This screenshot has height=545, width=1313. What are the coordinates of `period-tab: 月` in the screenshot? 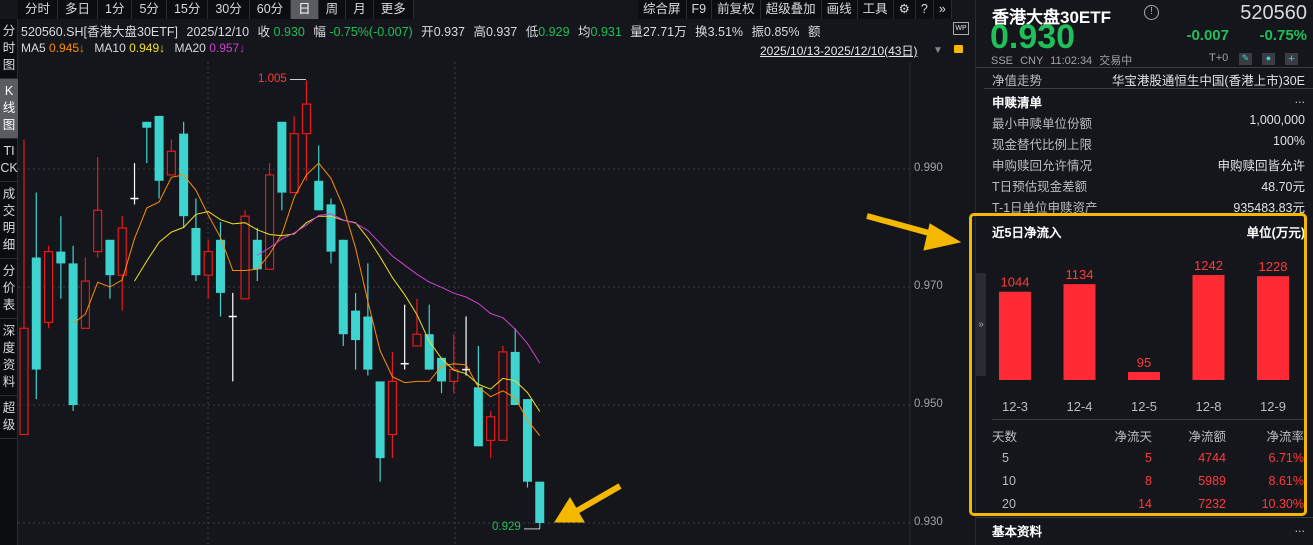 It's located at (360, 9).